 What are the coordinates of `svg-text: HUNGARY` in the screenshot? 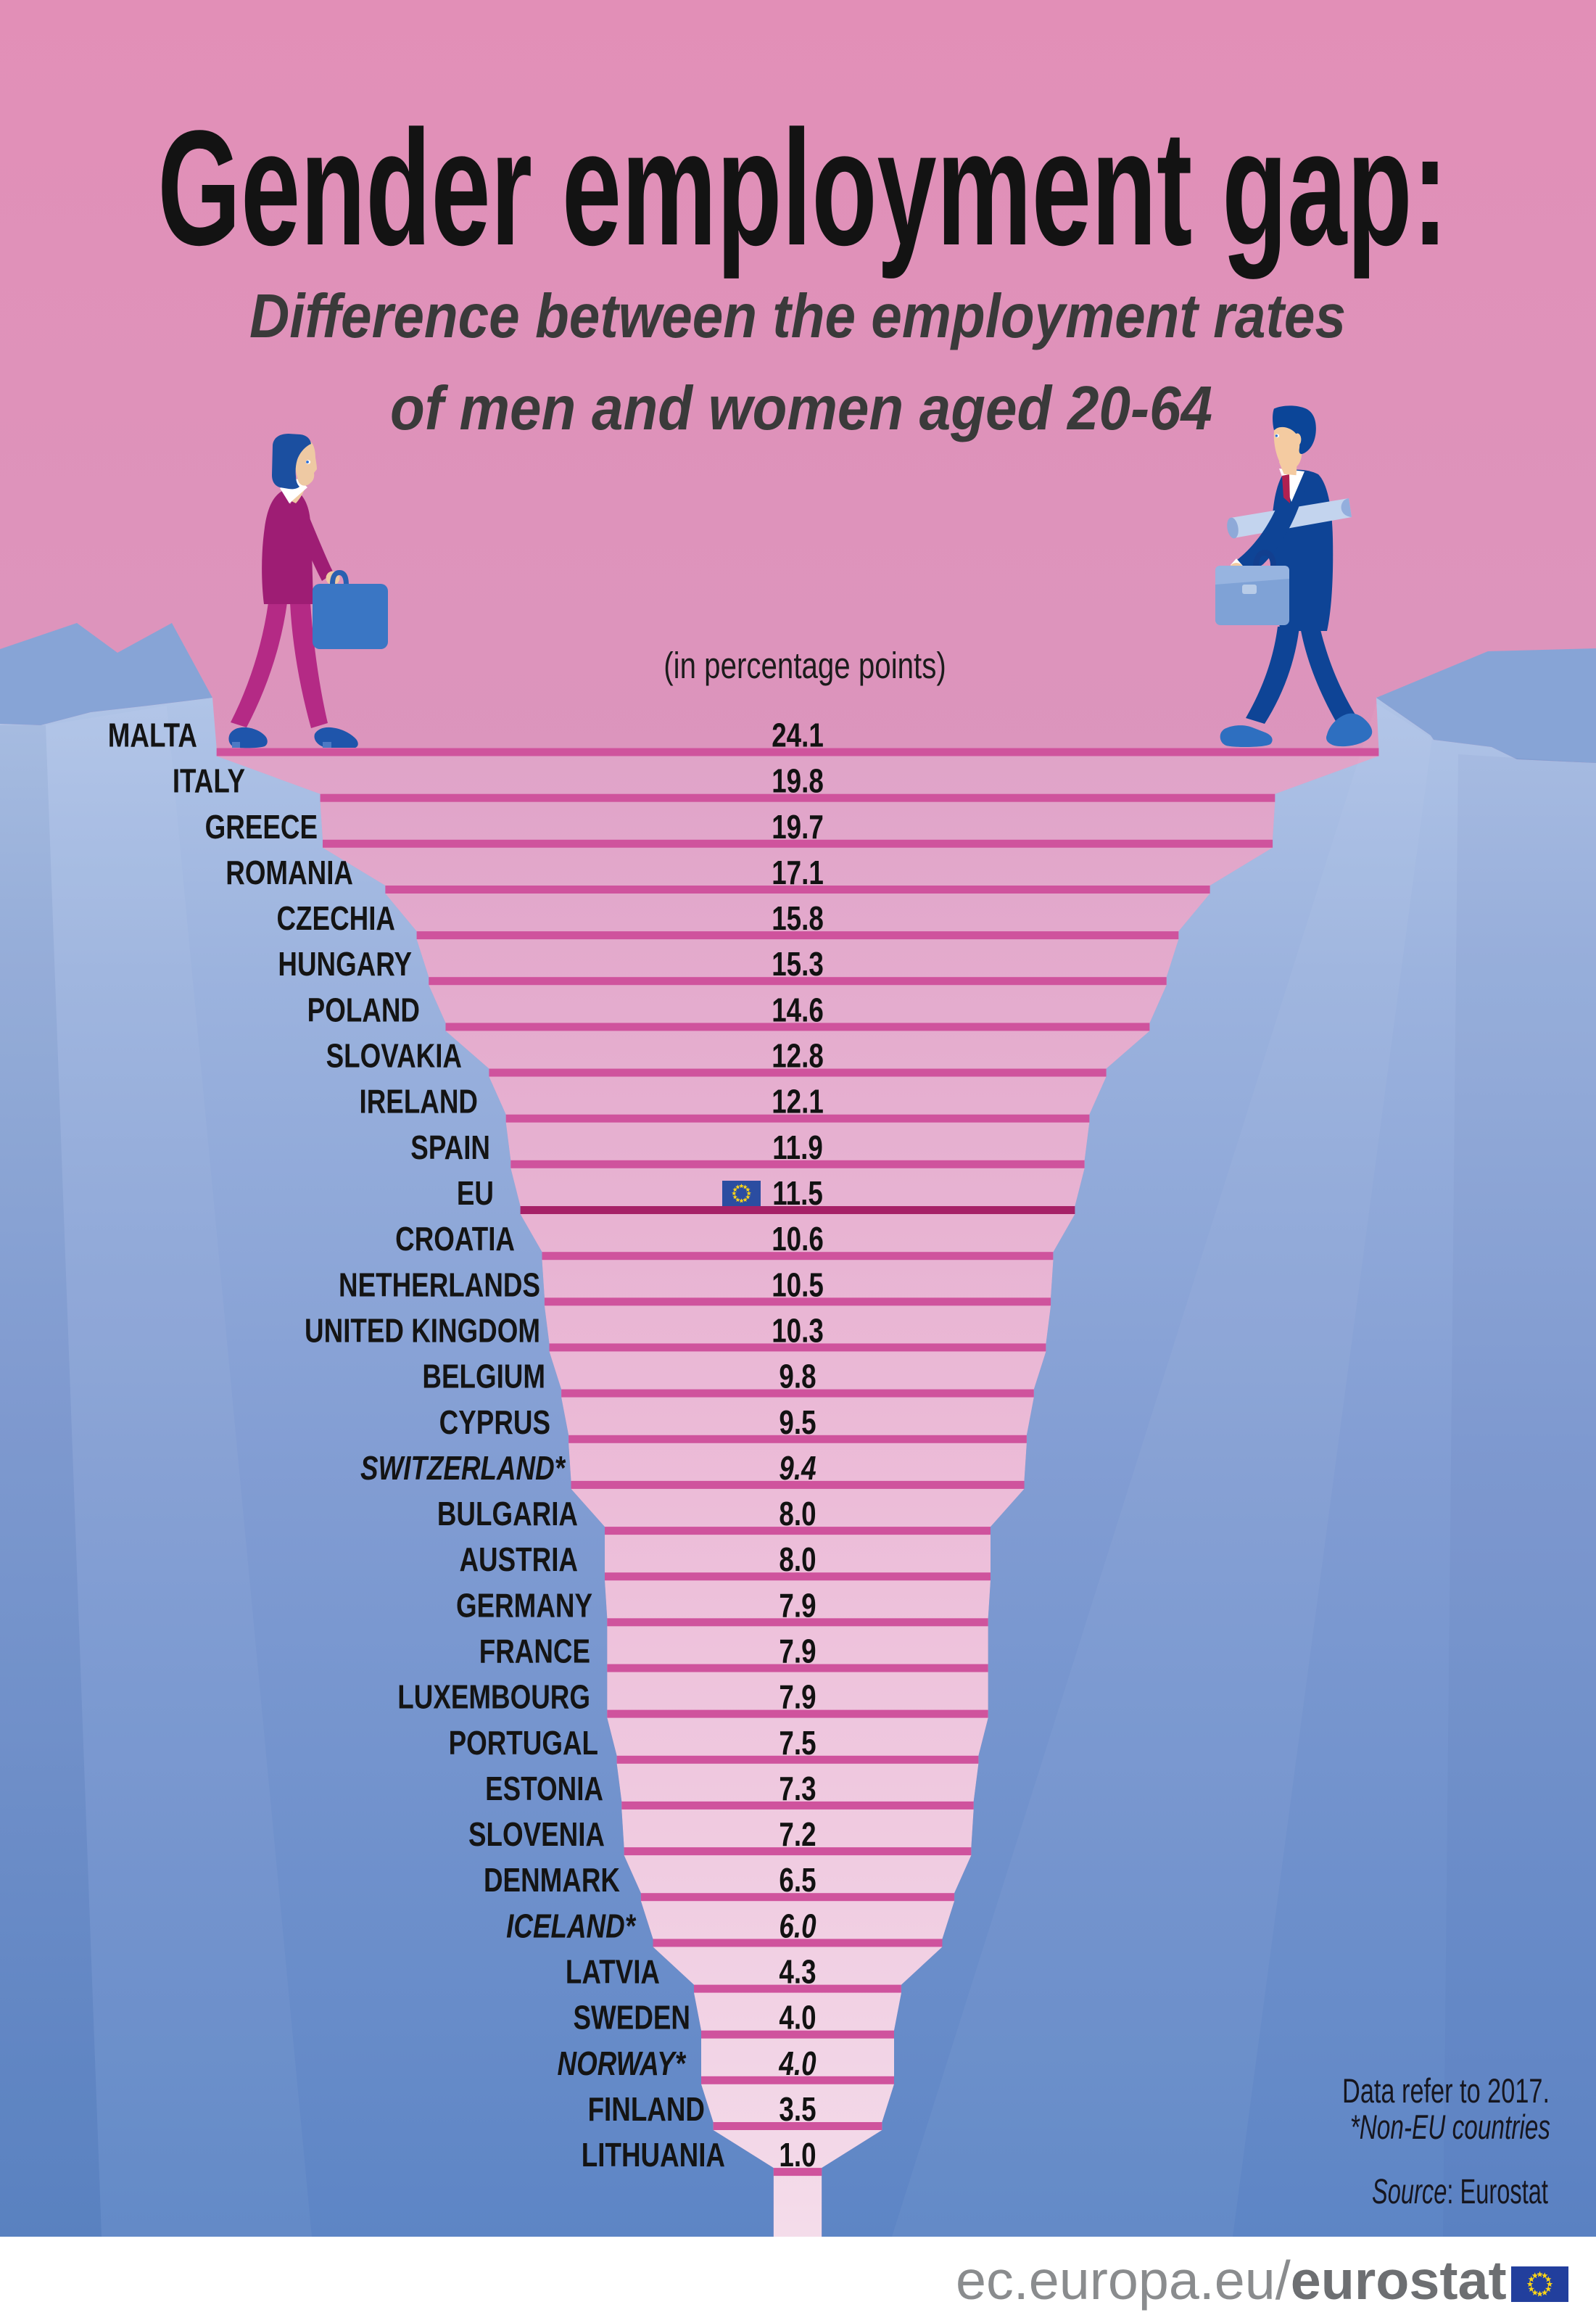 It's located at (345, 964).